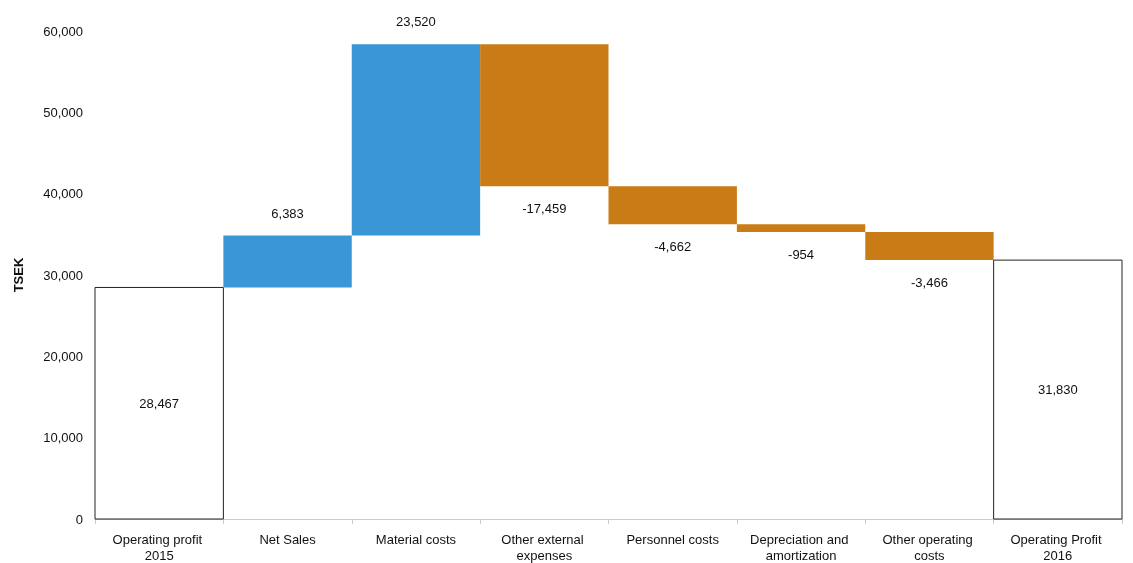  What do you see at coordinates (673, 247) in the screenshot?
I see `data-label: -4,662` at bounding box center [673, 247].